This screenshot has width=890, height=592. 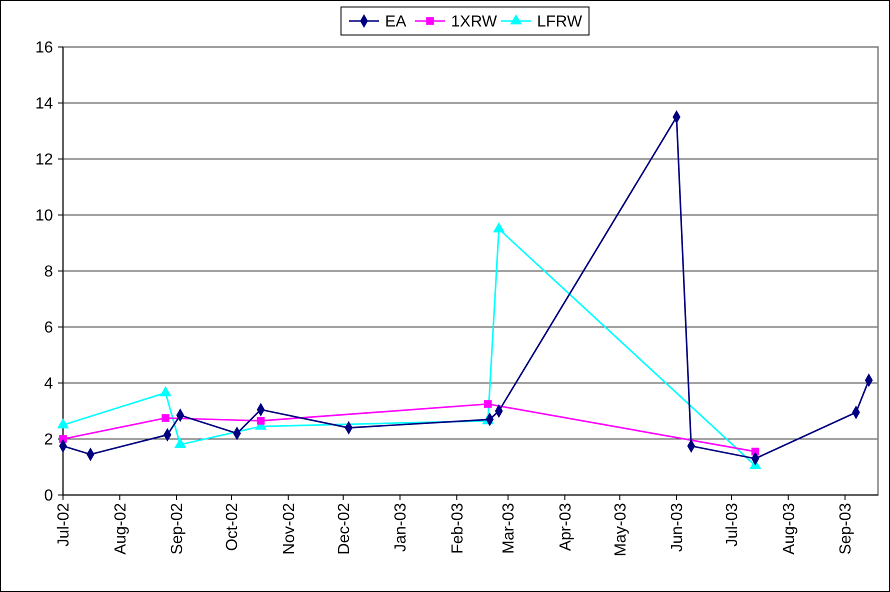 What do you see at coordinates (396, 22) in the screenshot?
I see `legend-label: EA` at bounding box center [396, 22].